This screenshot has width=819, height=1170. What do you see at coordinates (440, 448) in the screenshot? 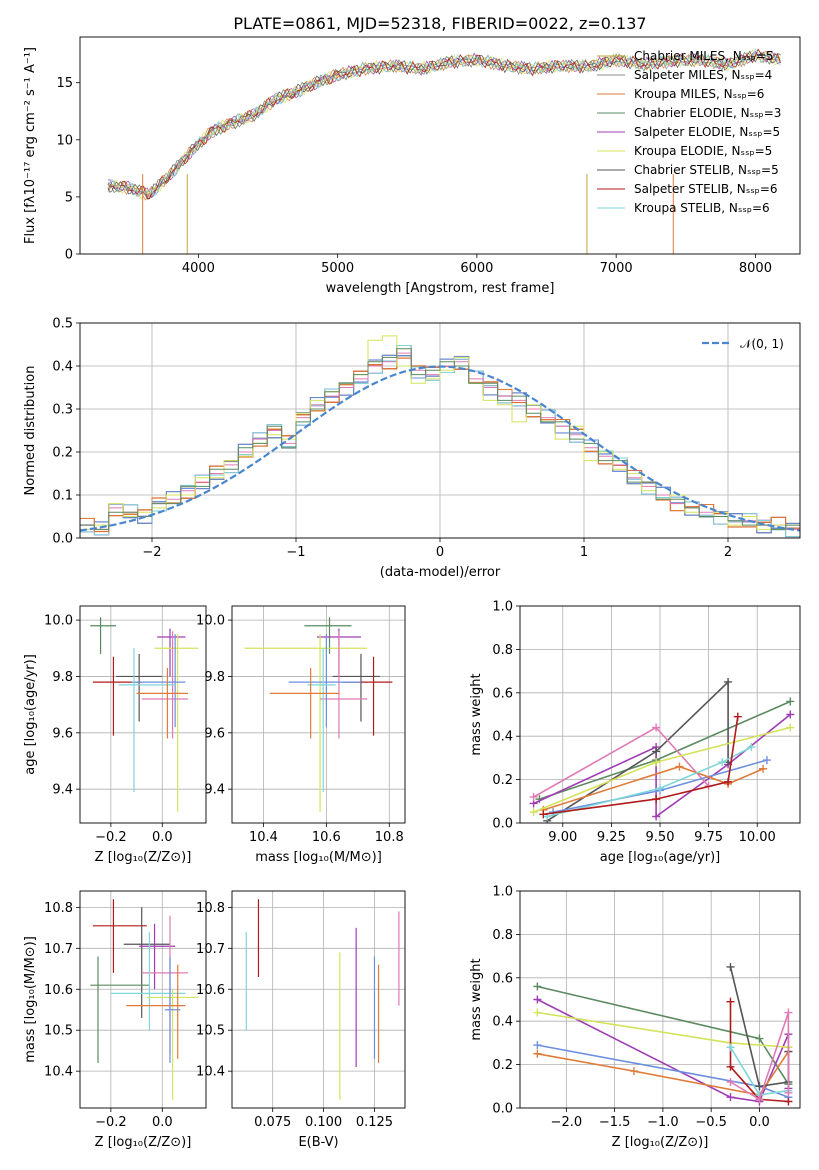
I see `normal-reference-curve` at bounding box center [440, 448].